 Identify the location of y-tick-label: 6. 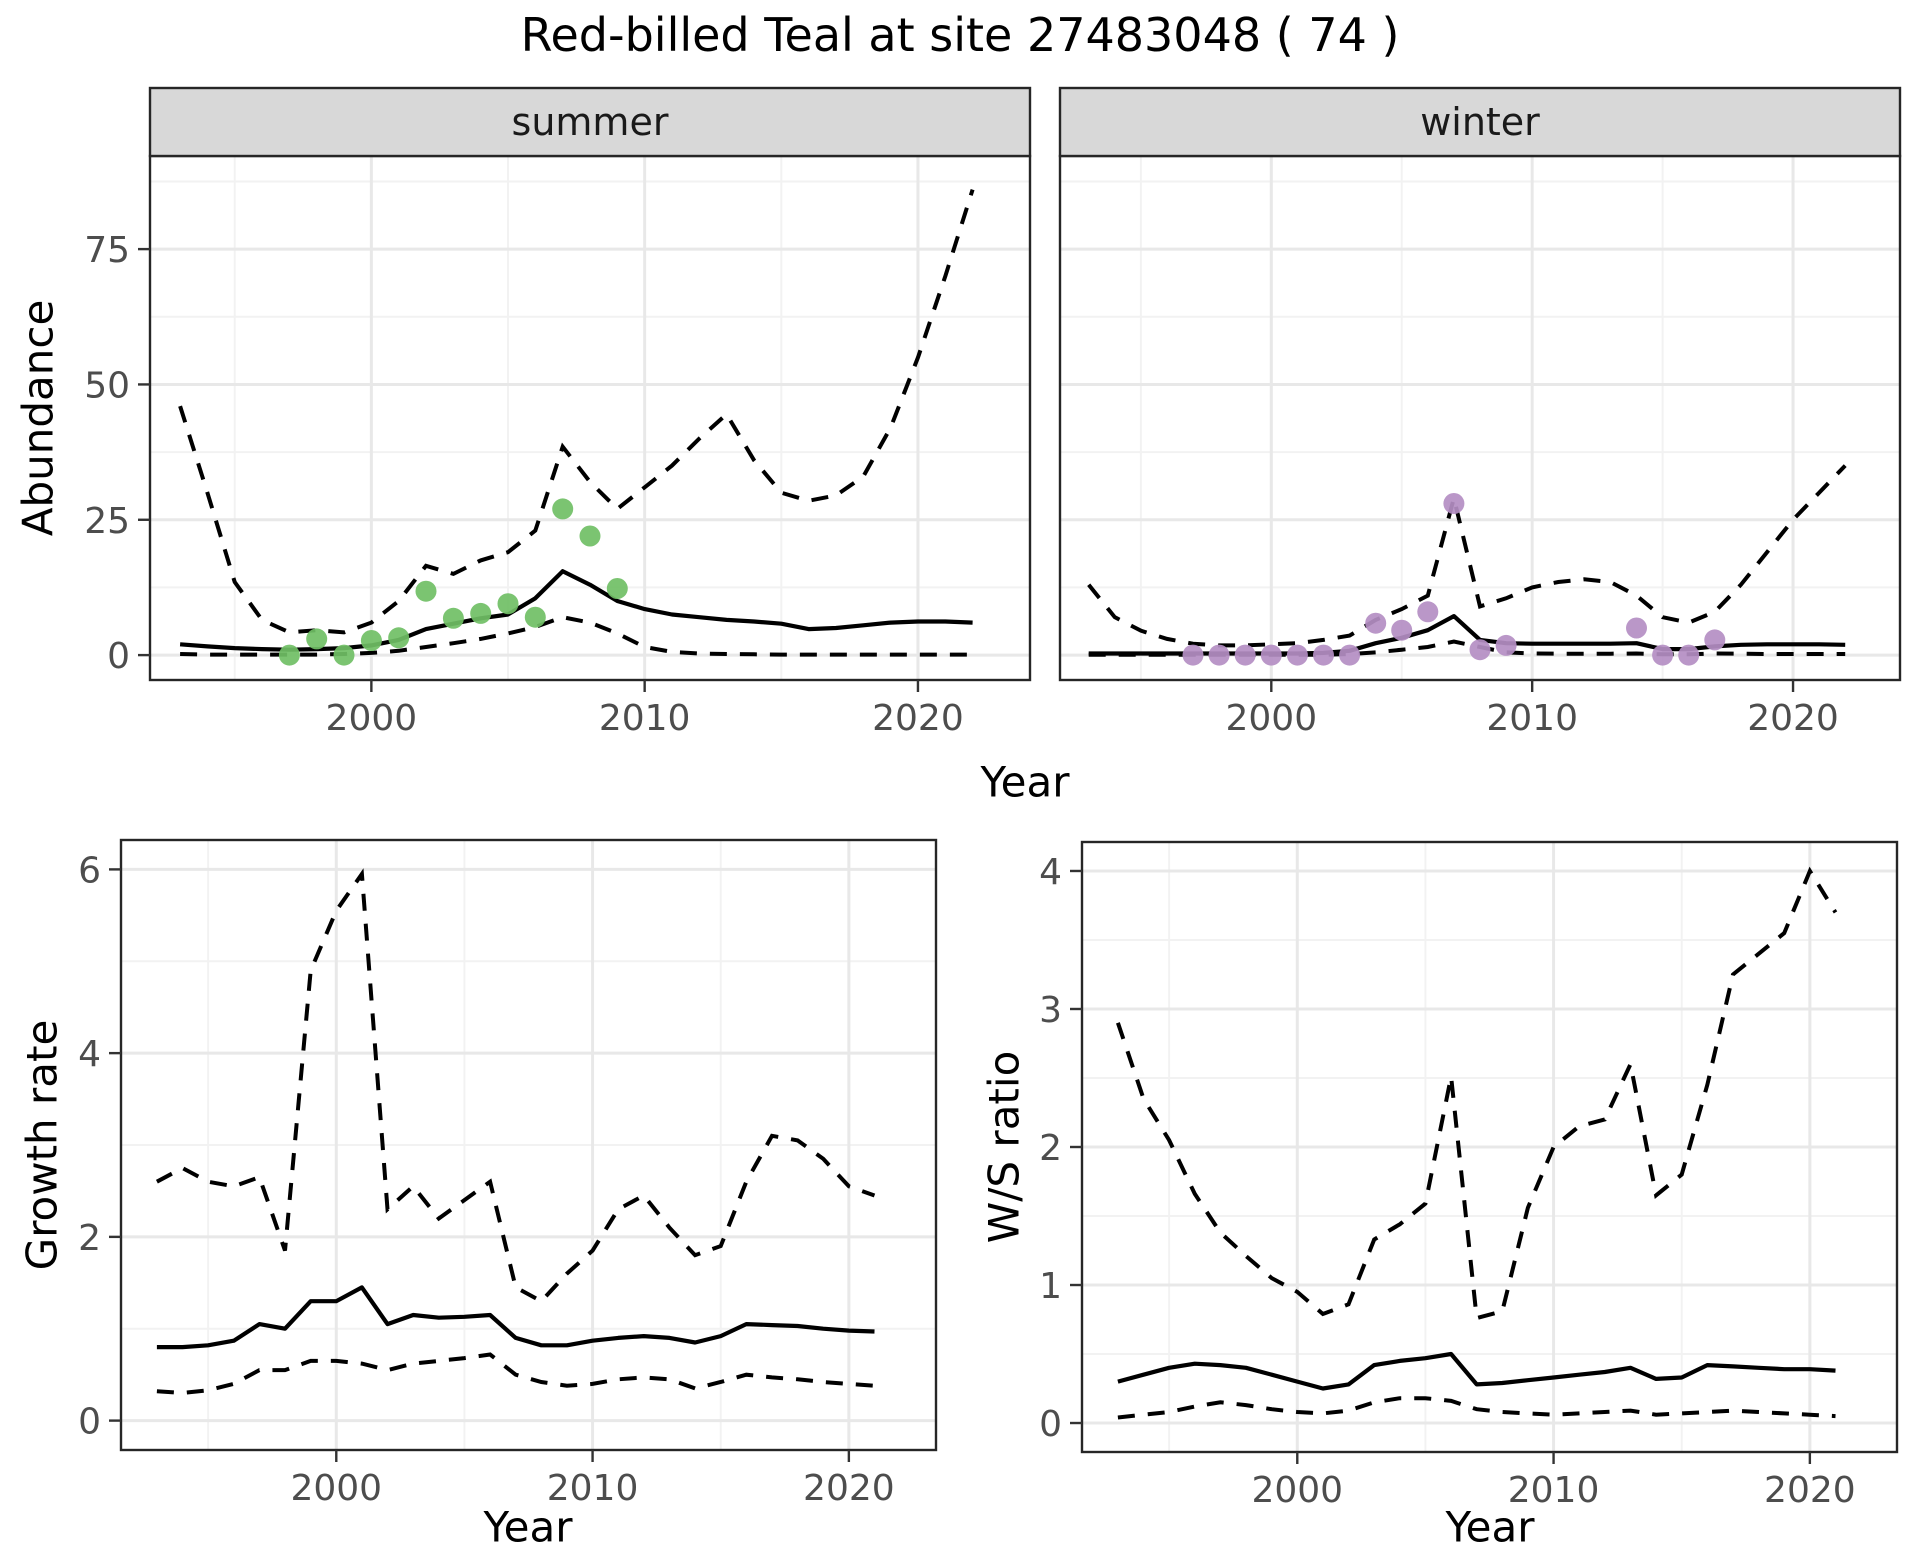
(89, 870).